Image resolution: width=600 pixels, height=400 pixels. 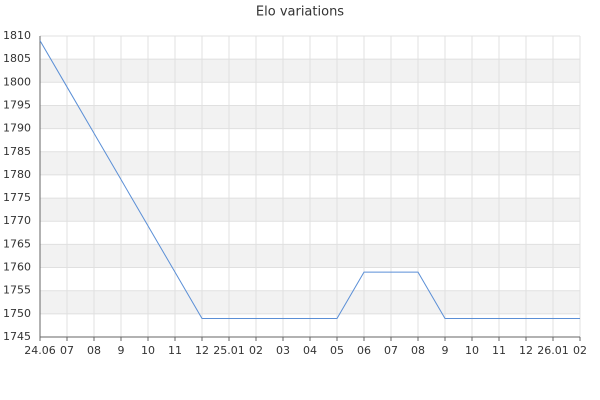 I want to click on y-tick-label: 1805, so click(x=17, y=58).